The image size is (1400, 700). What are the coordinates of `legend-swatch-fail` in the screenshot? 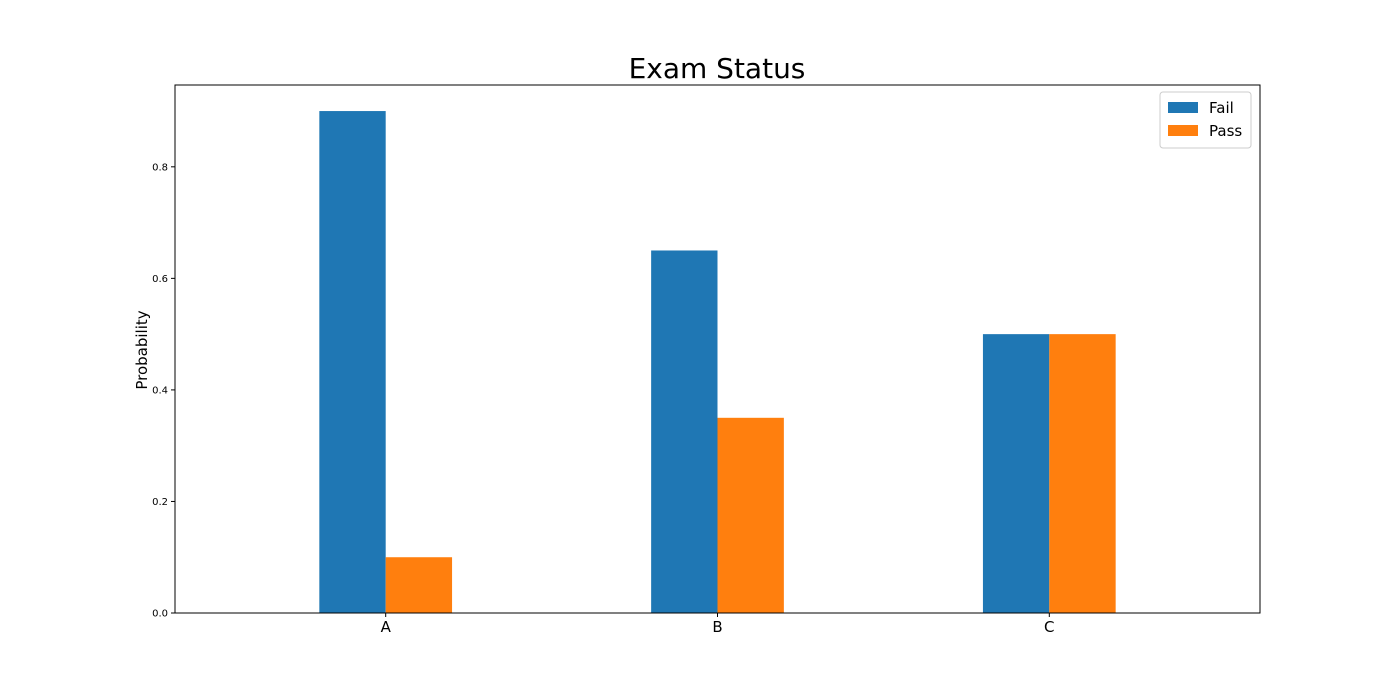 It's located at (1183, 107).